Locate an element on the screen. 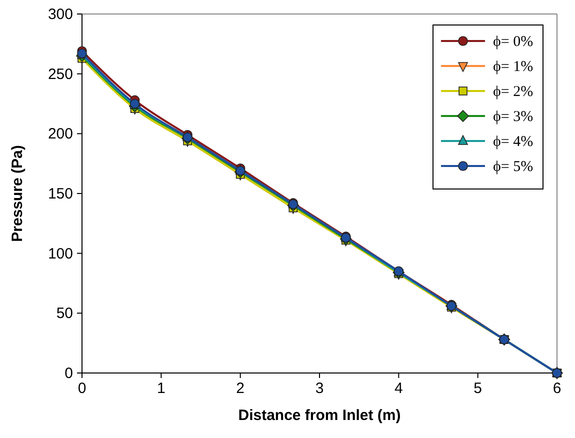  legend-label: ϕ= 0% is located at coordinates (513, 42).